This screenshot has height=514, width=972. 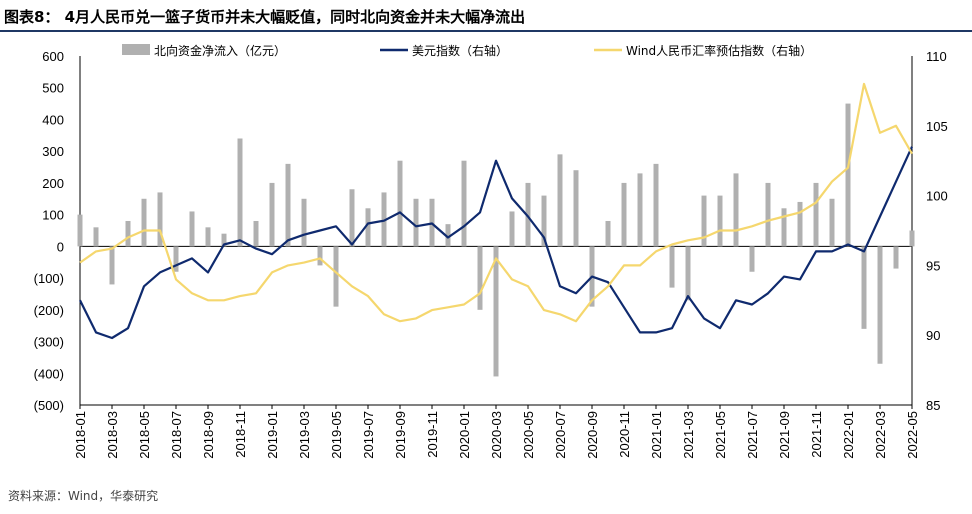 What do you see at coordinates (560, 435) in the screenshot?
I see `x-tick-label: 2020-07` at bounding box center [560, 435].